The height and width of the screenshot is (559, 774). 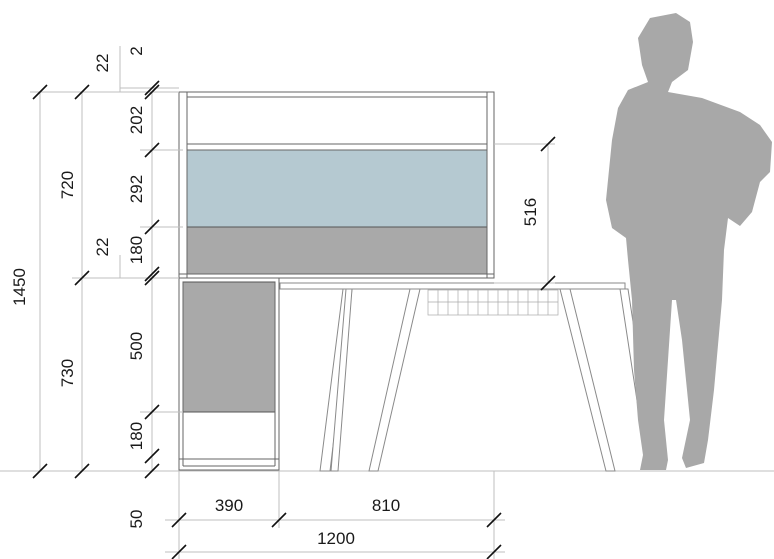 I want to click on dim-desk-width: 810, so click(x=386, y=505).